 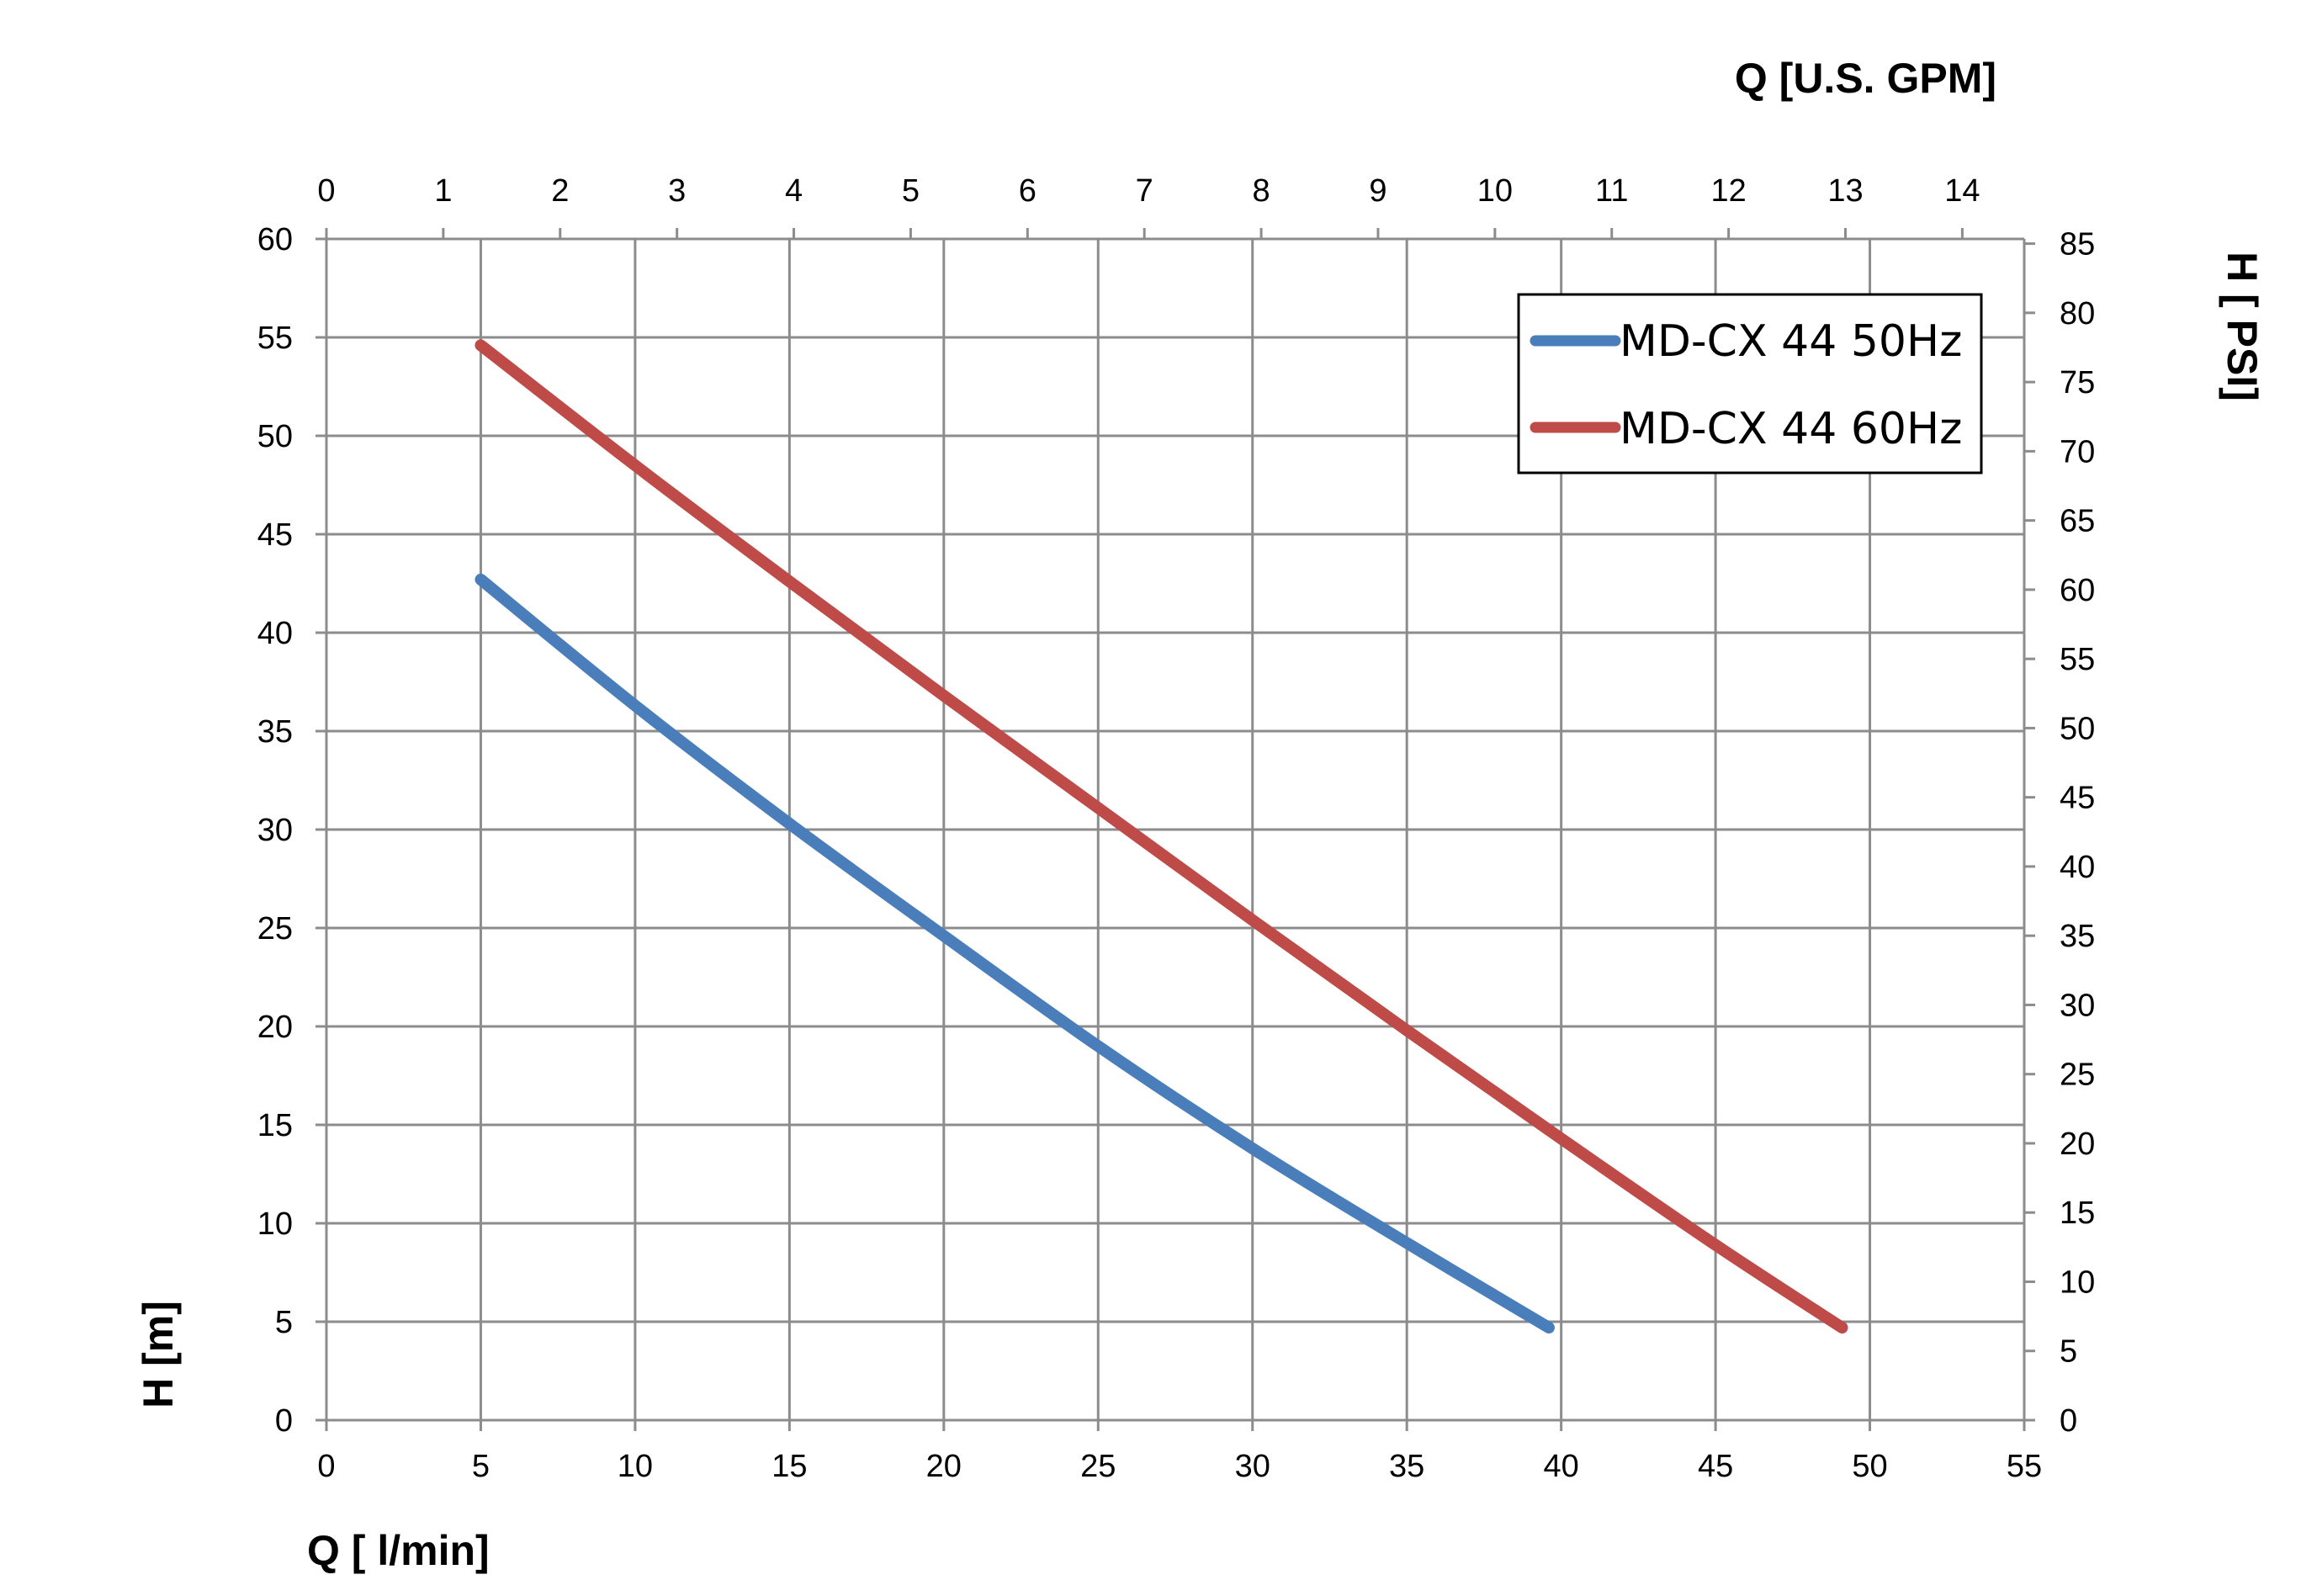 I want to click on y-tick-label: 10, so click(x=275, y=1224).